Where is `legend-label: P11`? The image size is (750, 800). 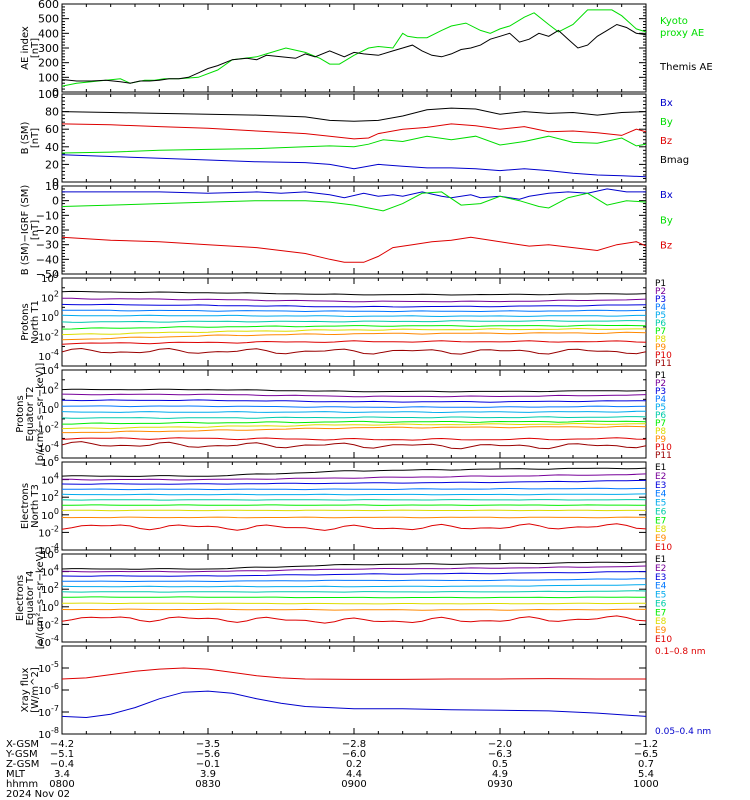
legend-label: P11 is located at coordinates (663, 364).